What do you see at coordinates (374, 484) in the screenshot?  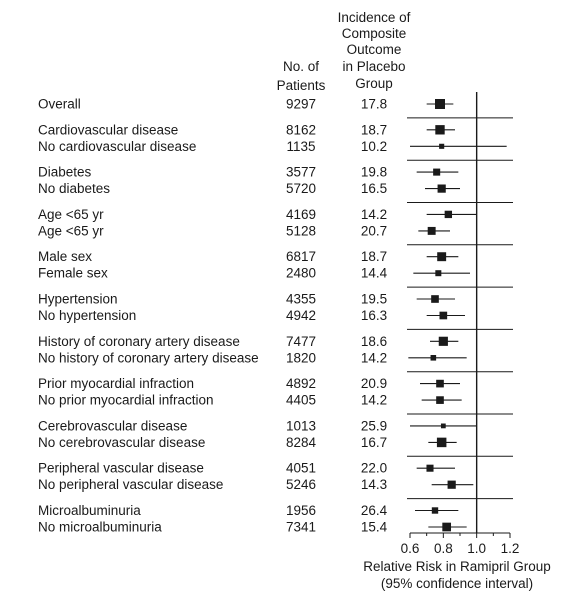 I see `row-incidence: 14.3` at bounding box center [374, 484].